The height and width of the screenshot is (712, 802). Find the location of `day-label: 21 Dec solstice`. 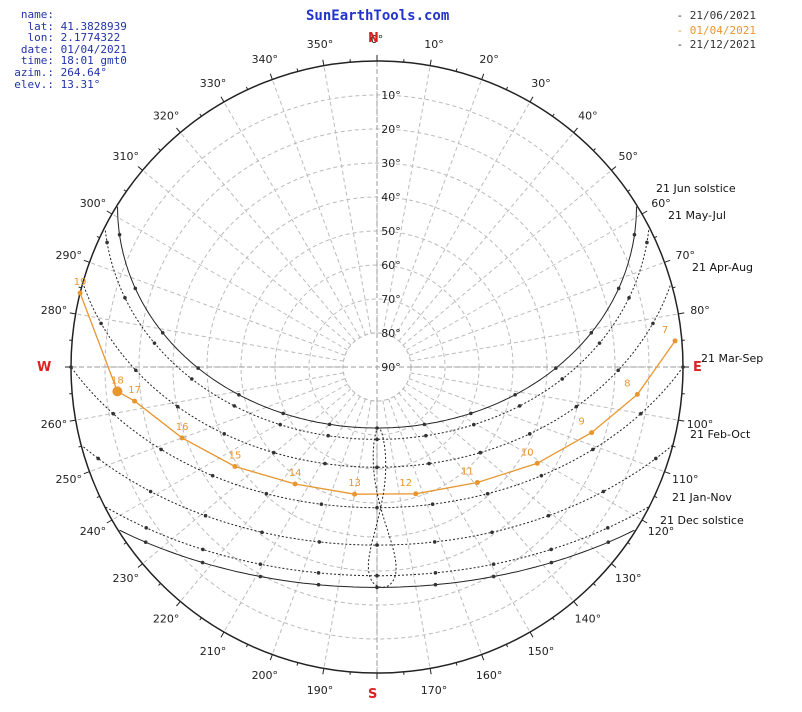

day-label: 21 Dec solstice is located at coordinates (702, 520).